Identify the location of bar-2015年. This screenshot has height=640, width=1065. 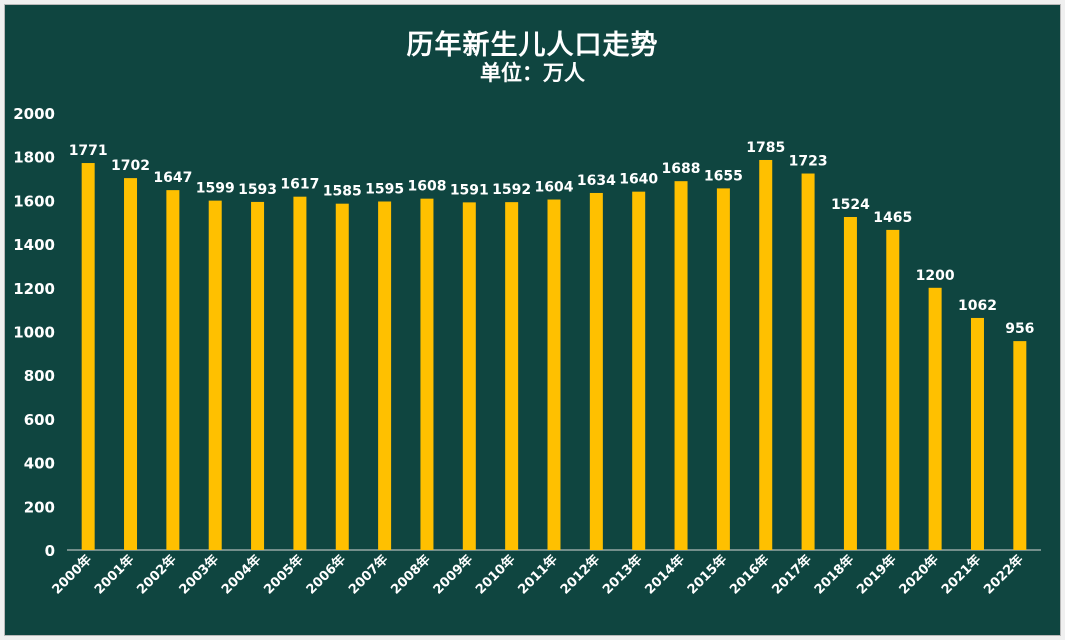
(723, 369).